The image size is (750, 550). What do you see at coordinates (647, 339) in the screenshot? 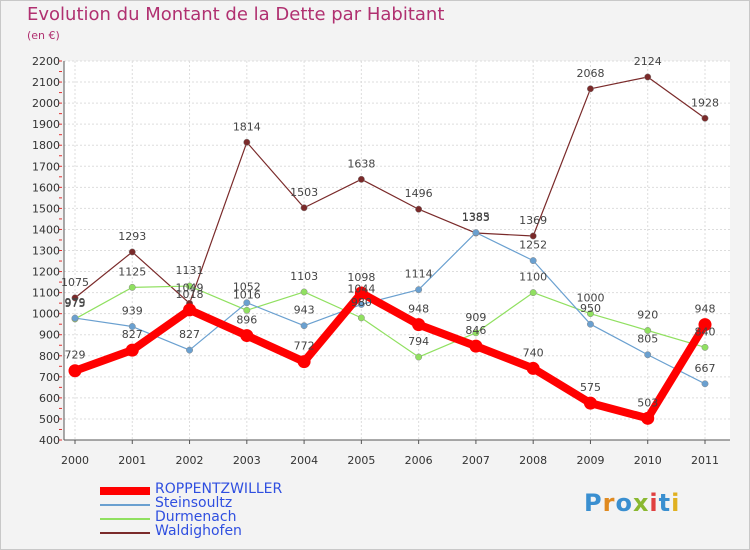
I see `data-label: 805` at bounding box center [647, 339].